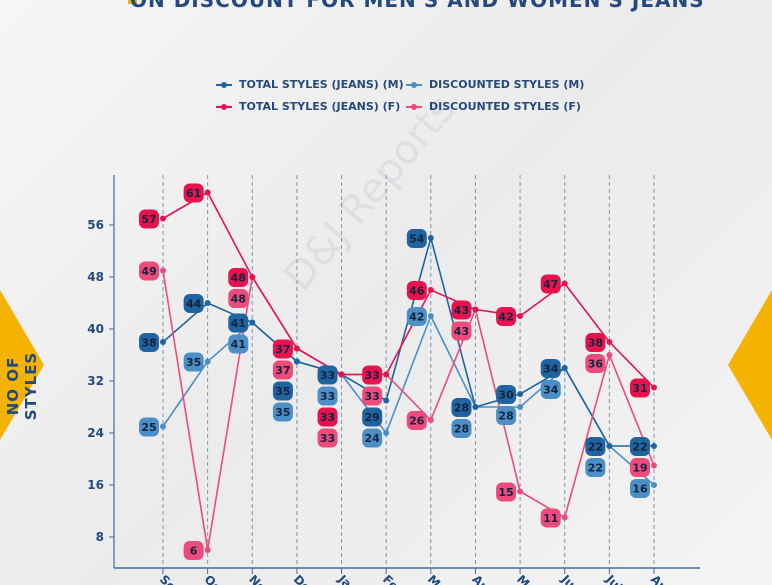 This screenshot has width=772, height=585. Describe the element at coordinates (100, 537) in the screenshot. I see `y-tick-label: 8` at that location.